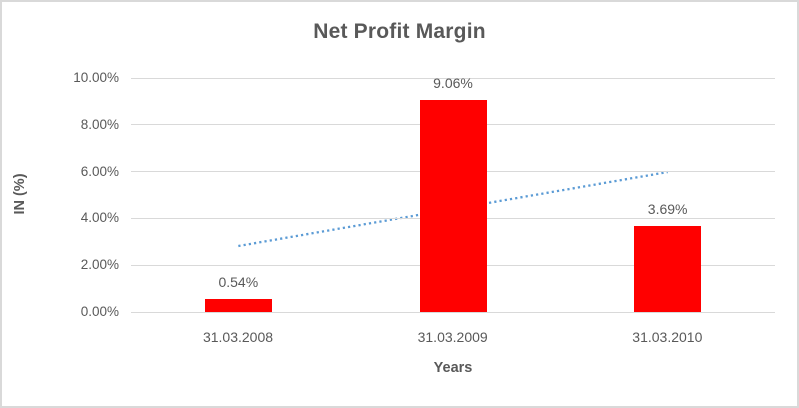 The width and height of the screenshot is (799, 408). What do you see at coordinates (238, 337) in the screenshot?
I see `x-tick-label: 31.03.2008` at bounding box center [238, 337].